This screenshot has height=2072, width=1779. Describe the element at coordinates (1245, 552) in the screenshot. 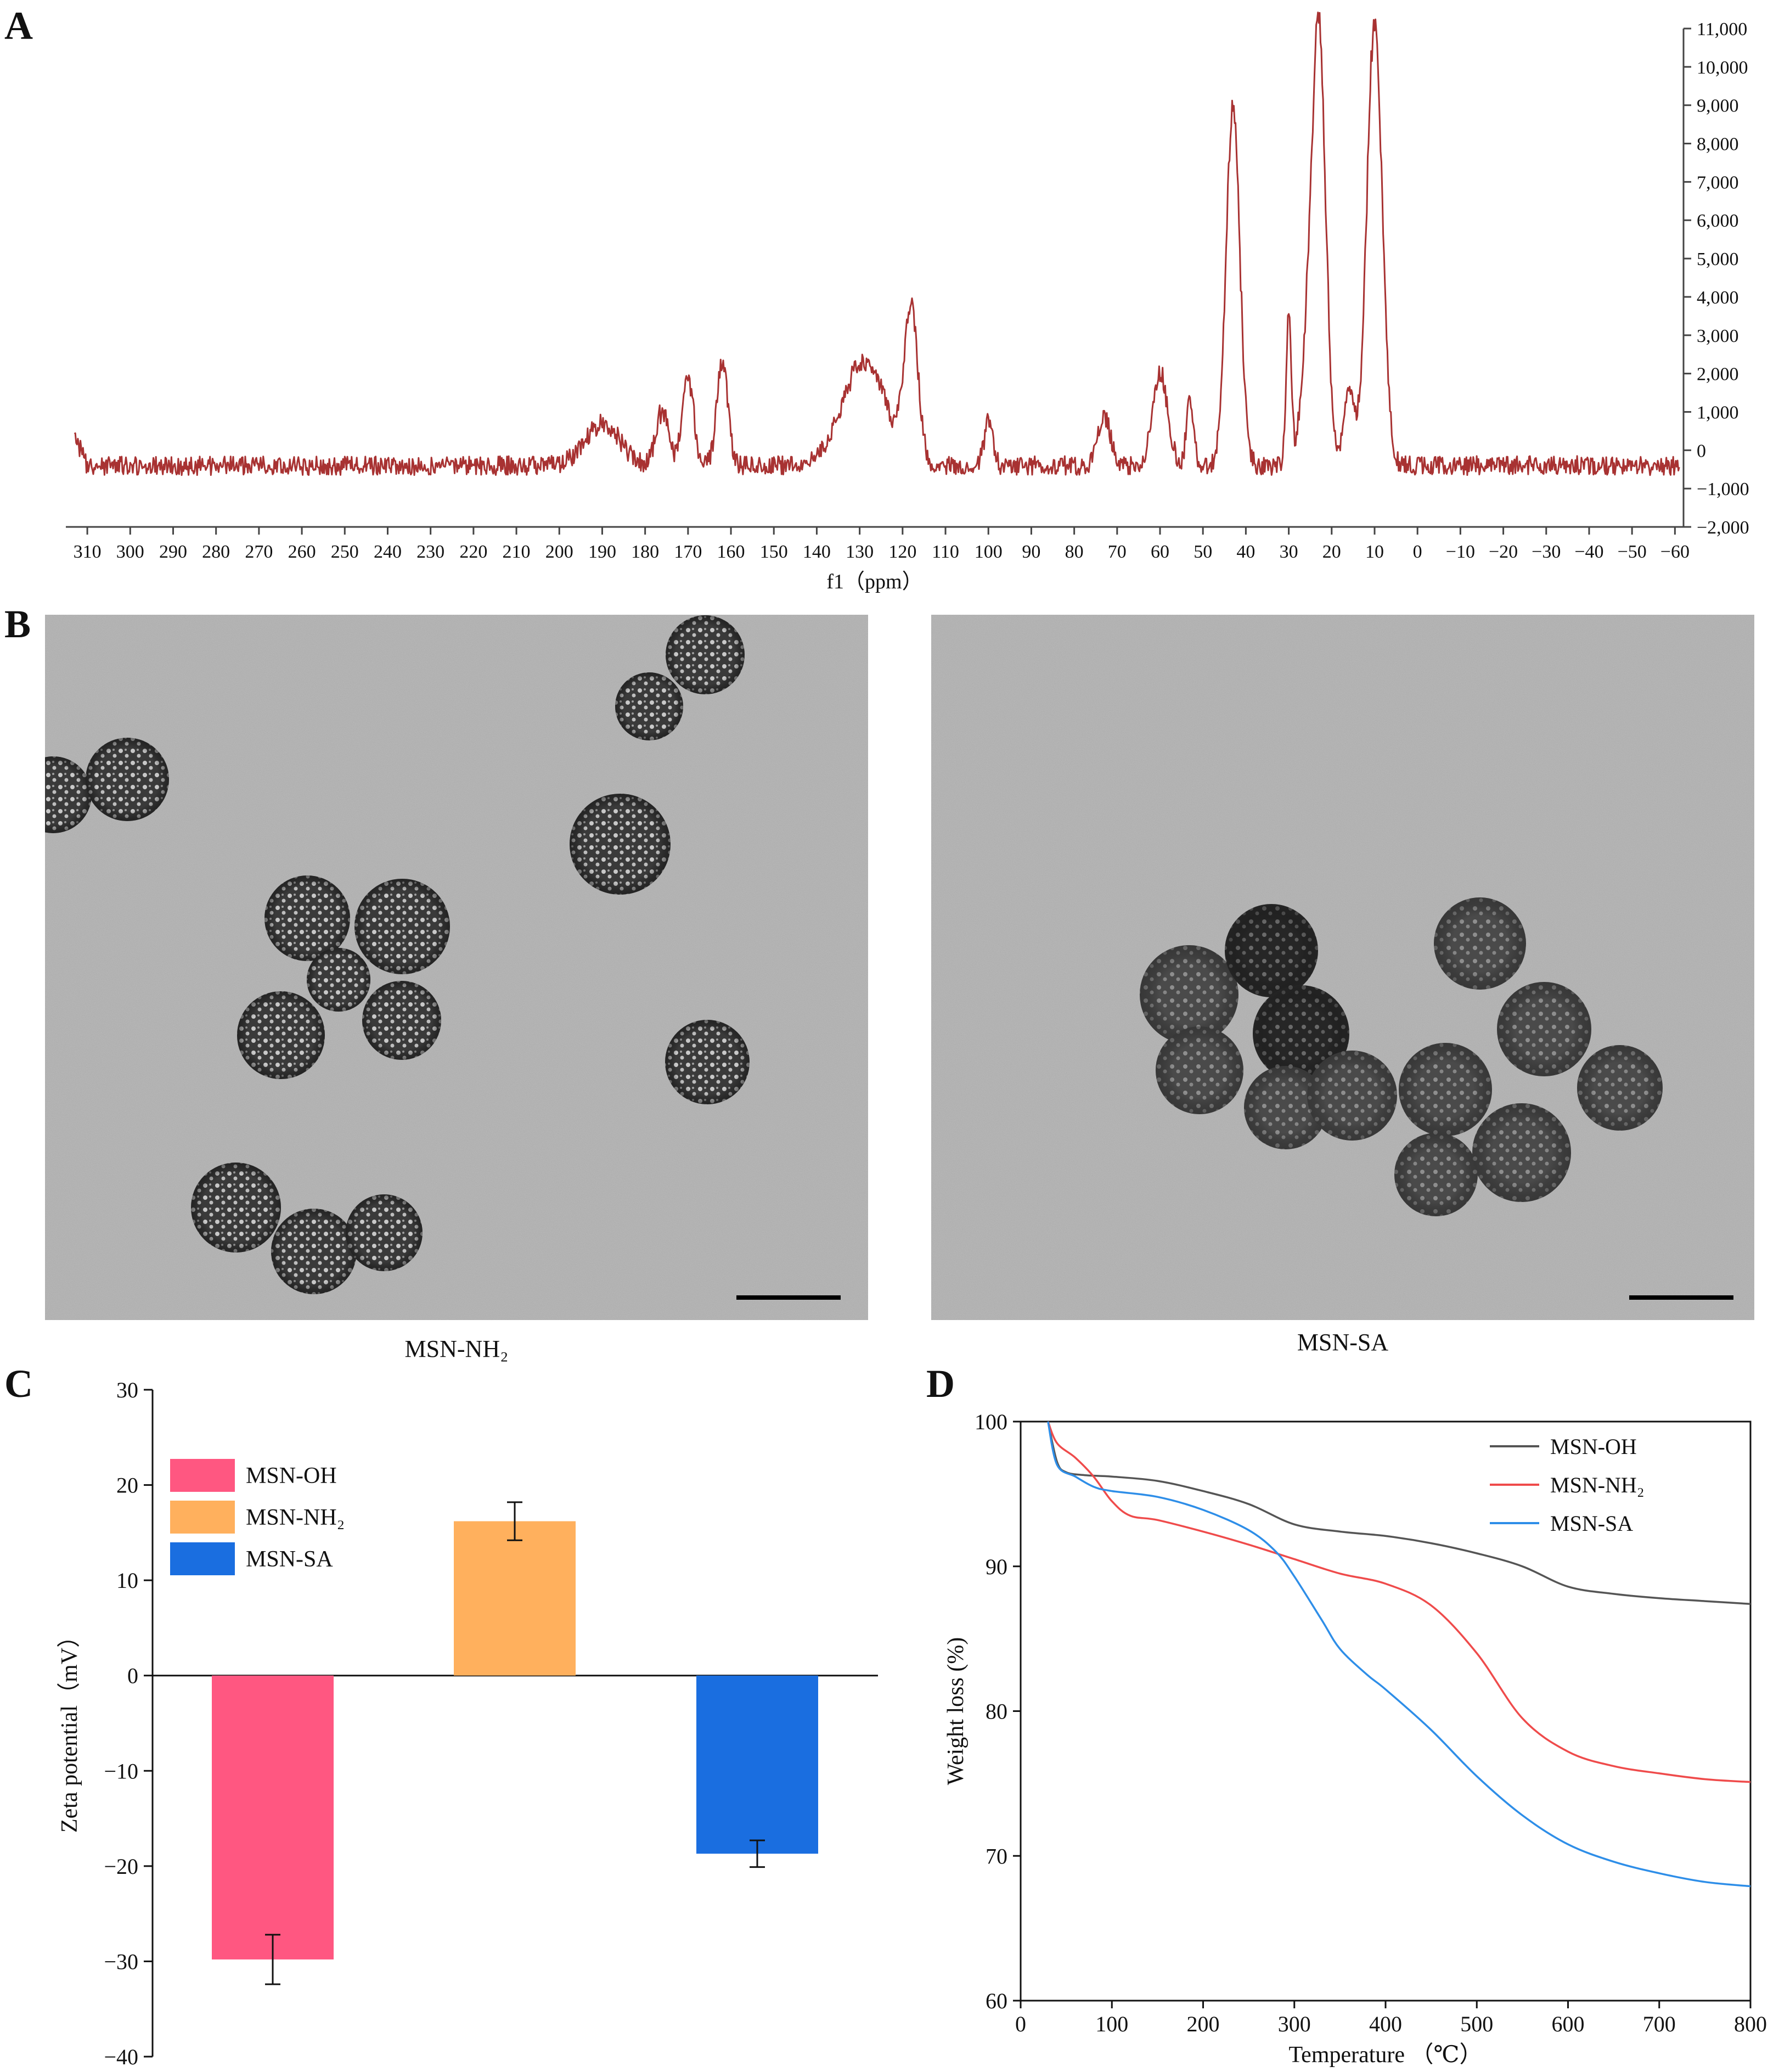

I see `x-tick-label: 40` at that location.